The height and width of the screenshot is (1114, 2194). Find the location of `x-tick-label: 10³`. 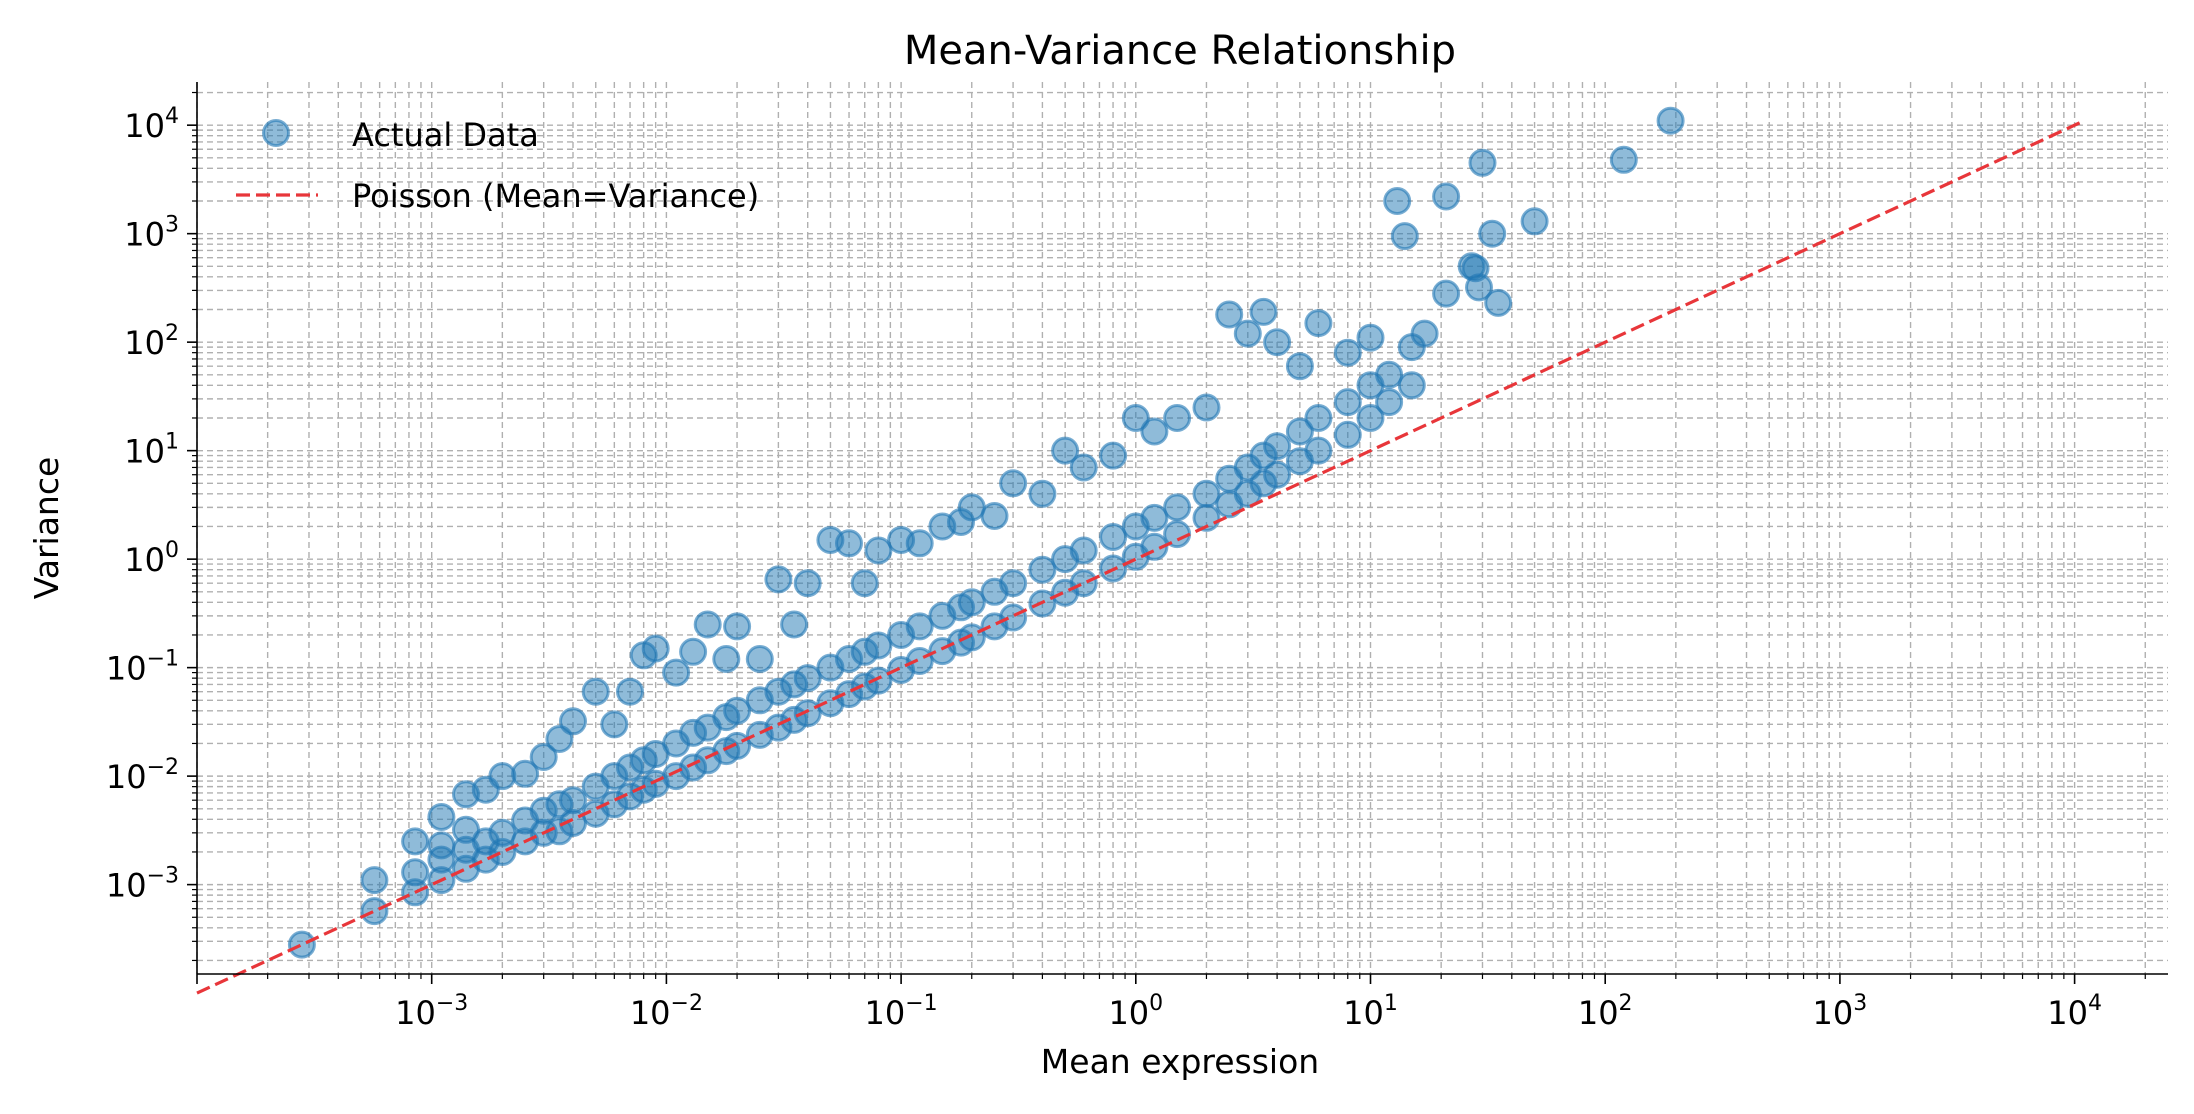

x-tick-label: 10³ is located at coordinates (1840, 1011).